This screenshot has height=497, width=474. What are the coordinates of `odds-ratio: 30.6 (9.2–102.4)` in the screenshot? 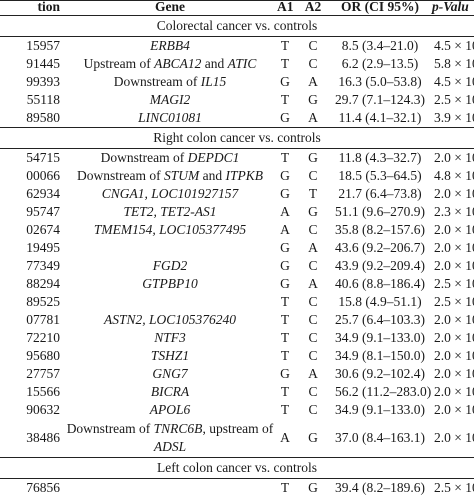 It's located at (380, 373).